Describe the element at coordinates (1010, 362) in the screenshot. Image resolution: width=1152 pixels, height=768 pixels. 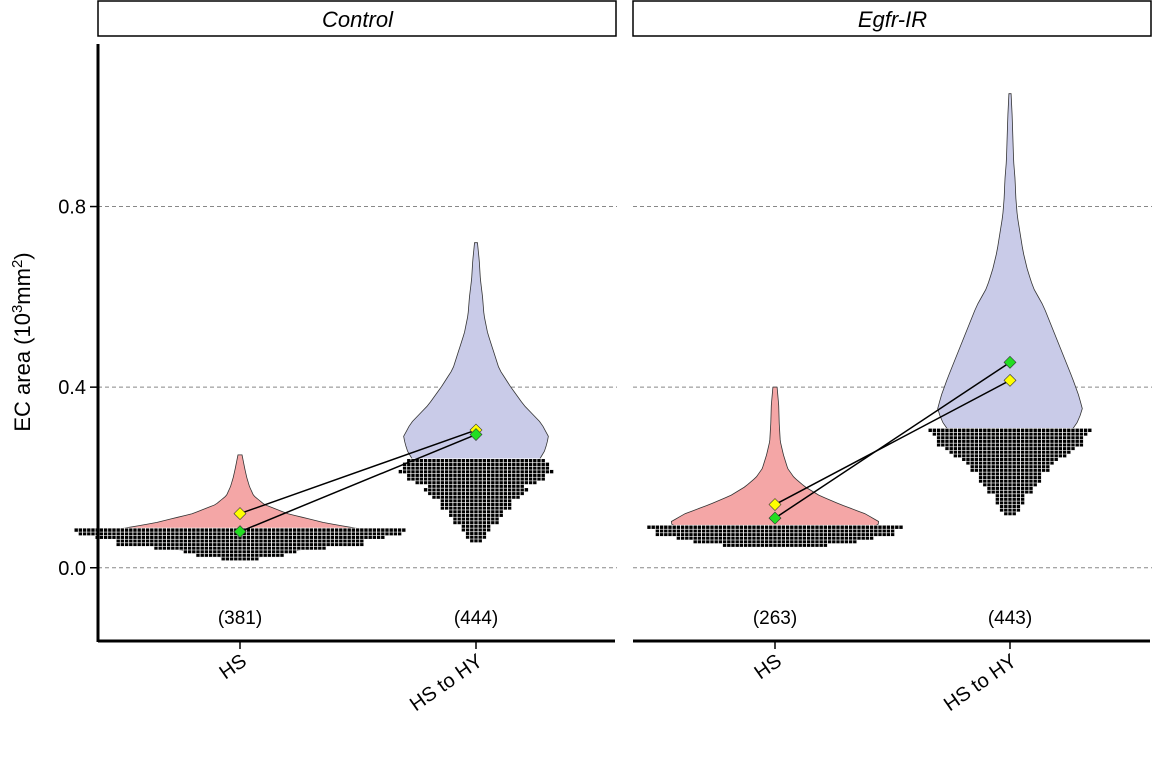
I see `marker-green` at that location.